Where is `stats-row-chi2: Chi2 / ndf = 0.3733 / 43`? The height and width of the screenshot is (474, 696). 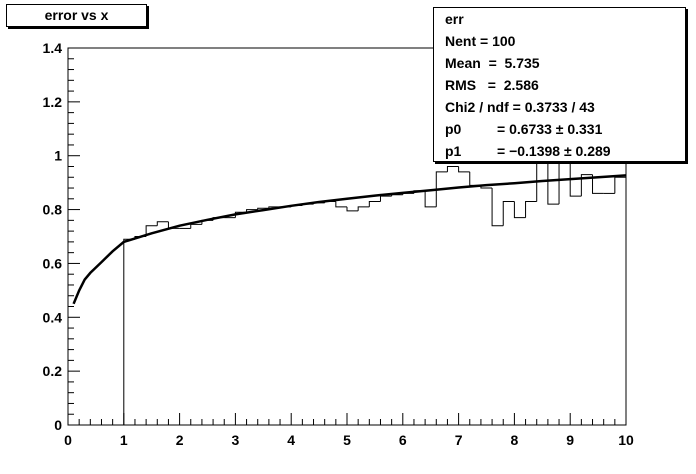
stats-row-chi2: Chi2 / ndf = 0.3733 / 43 is located at coordinates (520, 107).